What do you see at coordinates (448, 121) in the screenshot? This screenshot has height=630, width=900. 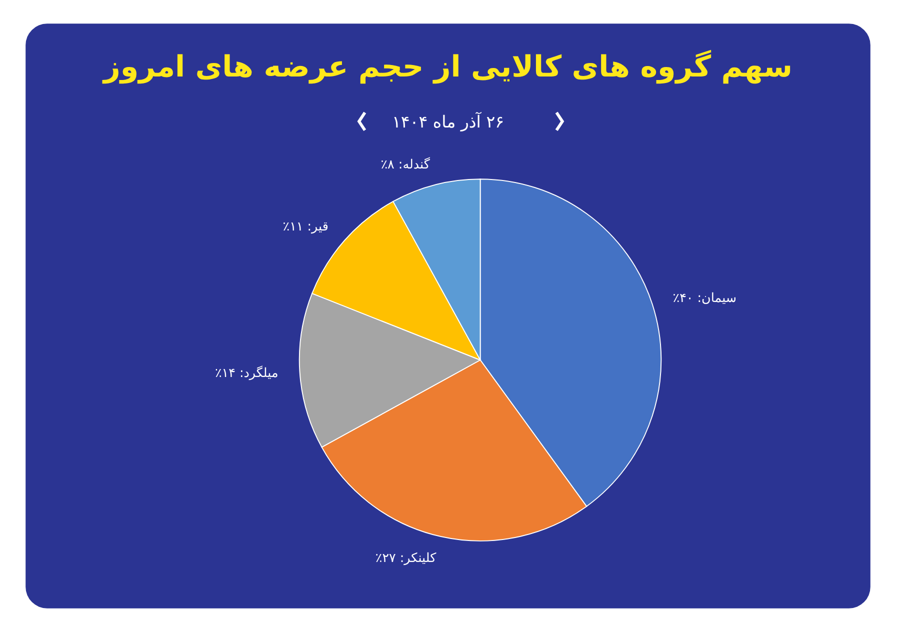 I see `chart-subtitle: ۲۶ آذر ماه ۱۴۰۴` at bounding box center [448, 121].